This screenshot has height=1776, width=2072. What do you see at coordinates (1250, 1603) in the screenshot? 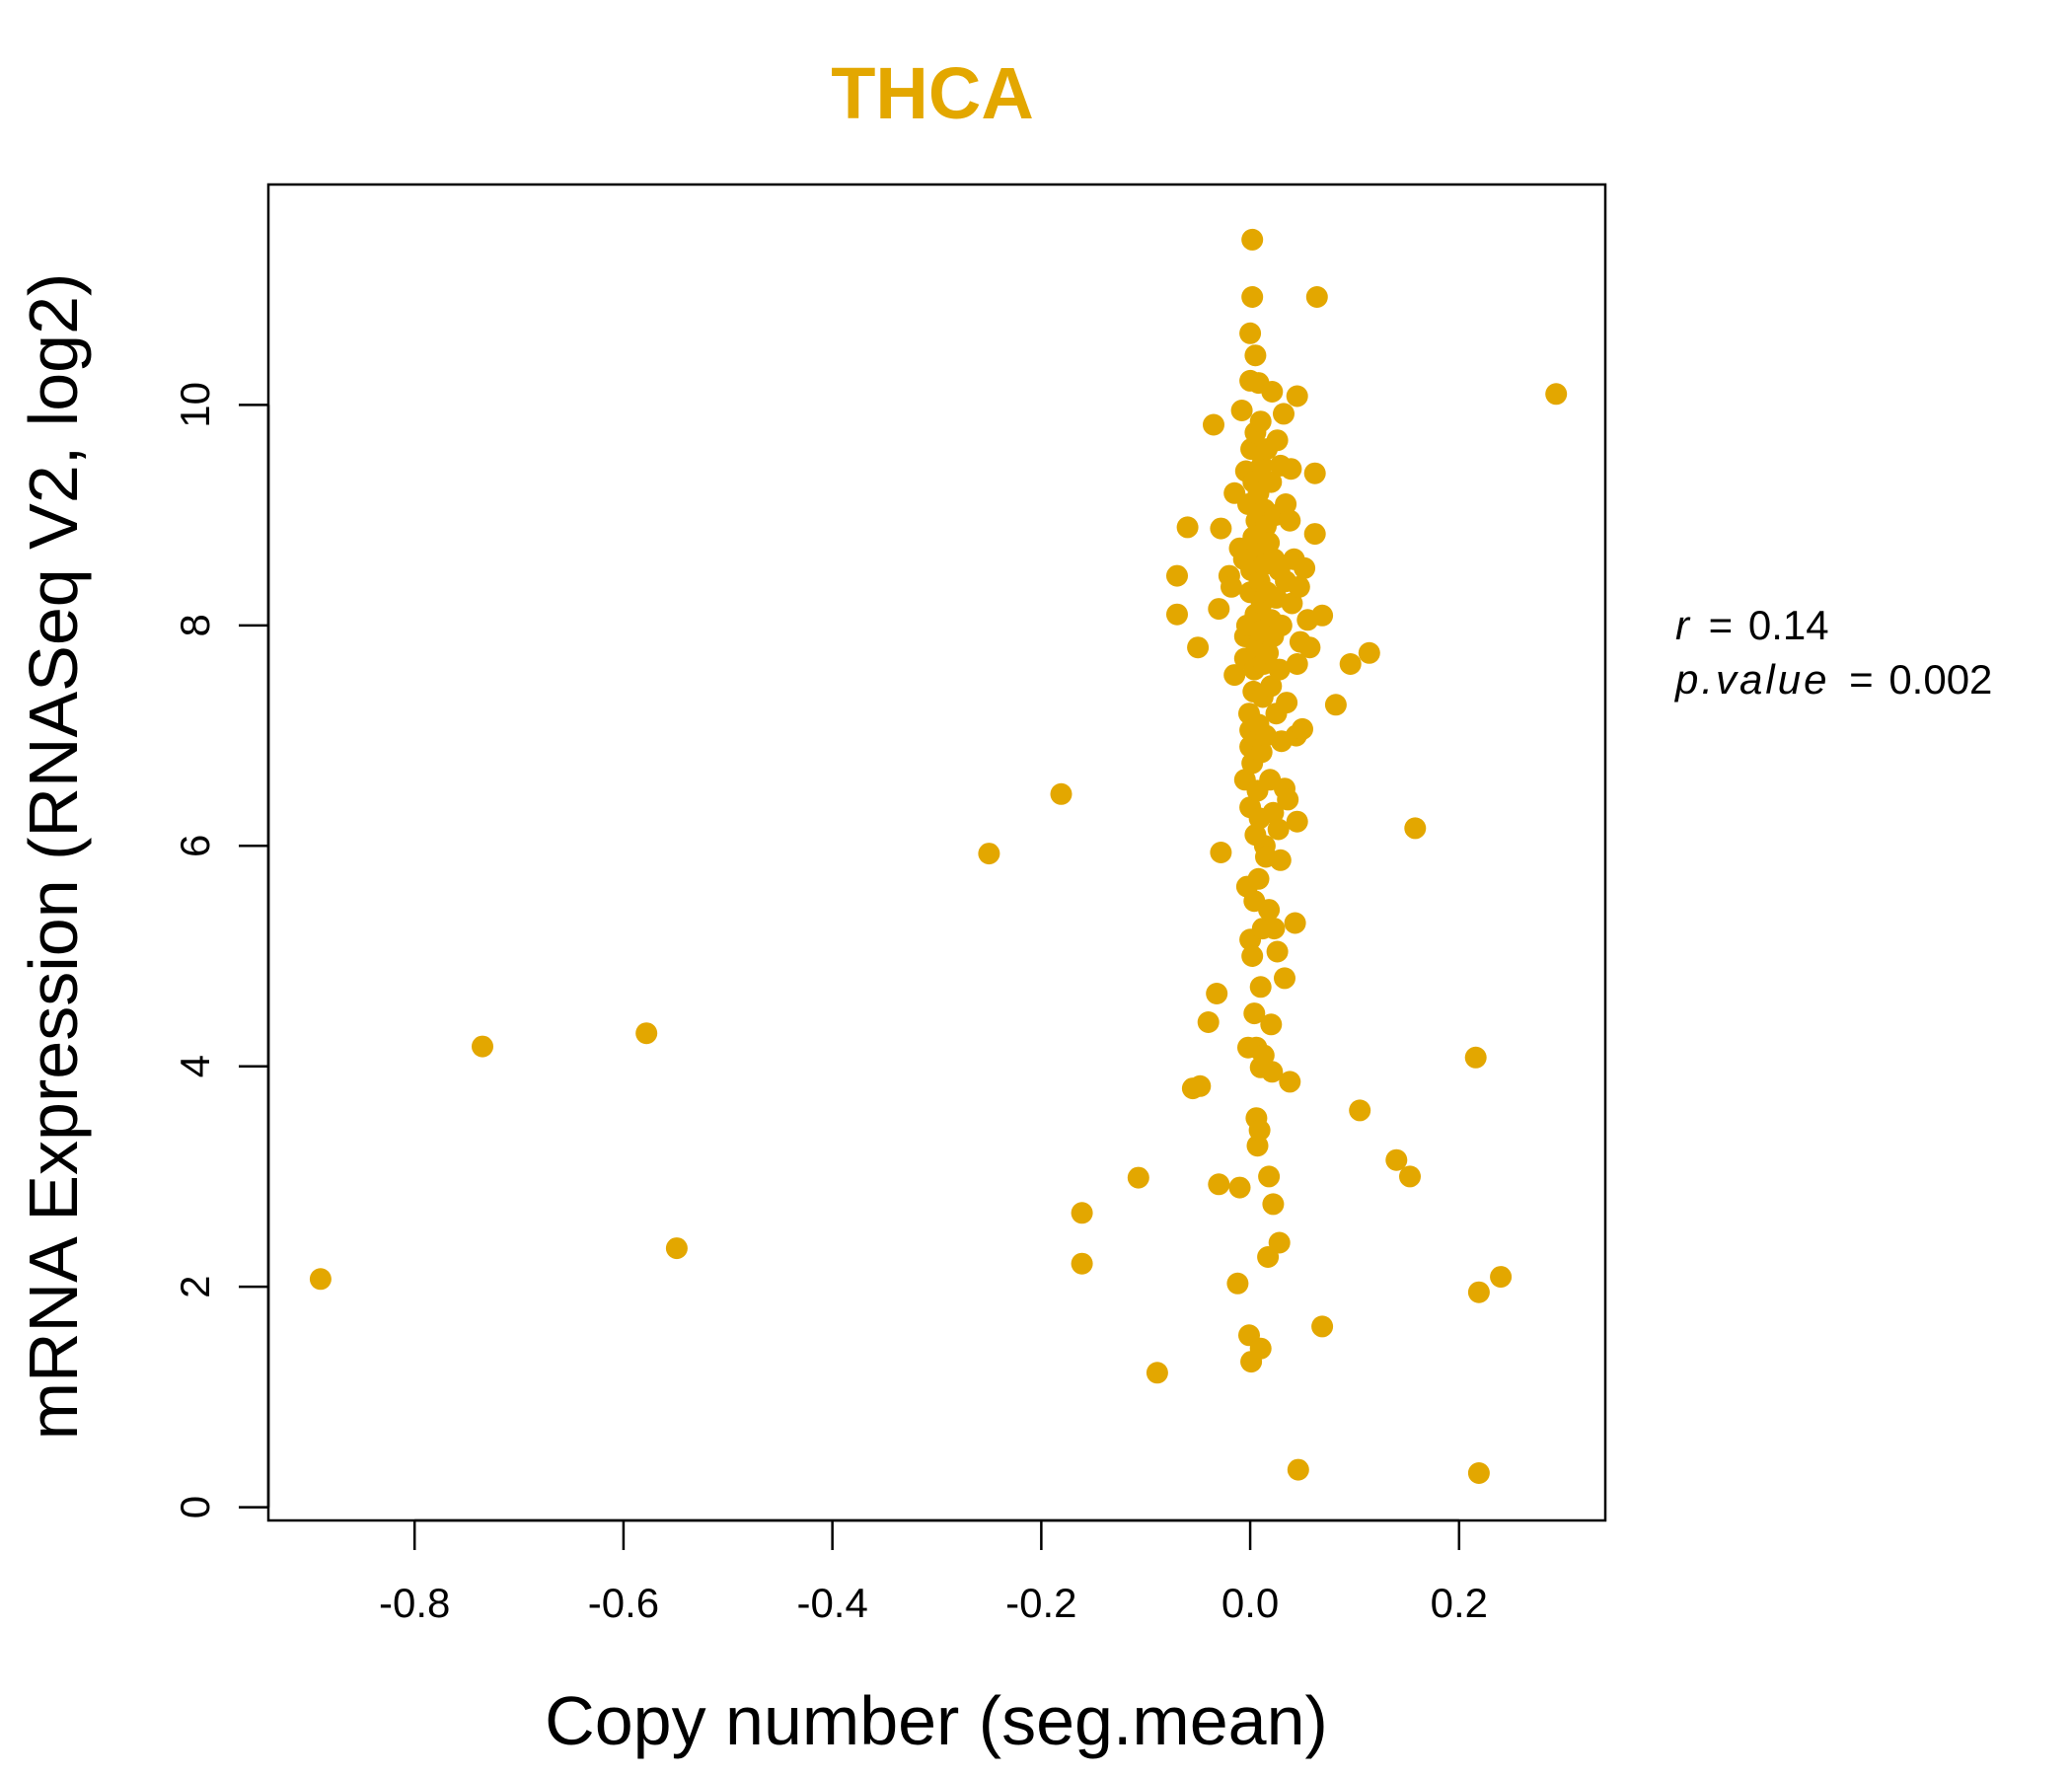
I see `x-tick-label-4: 0.0` at bounding box center [1250, 1603].